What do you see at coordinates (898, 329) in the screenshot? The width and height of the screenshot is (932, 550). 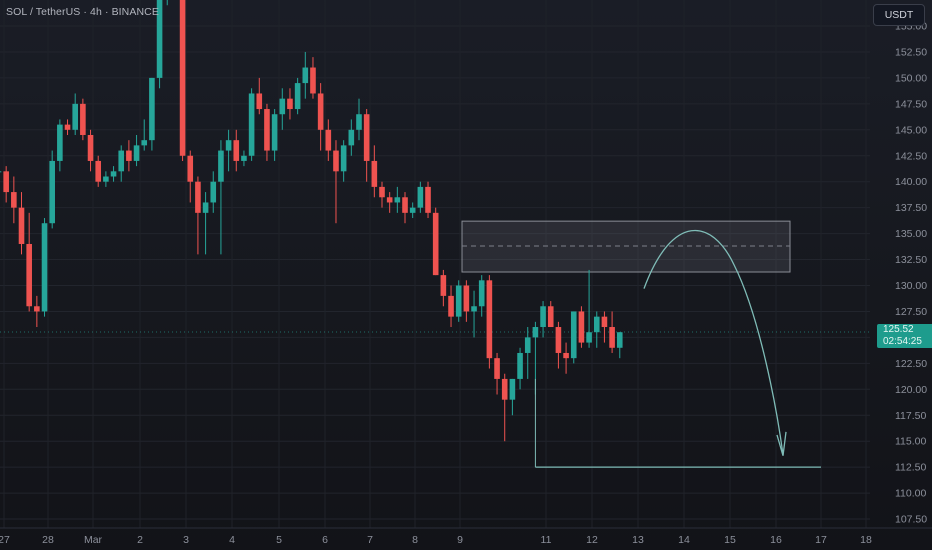 I see `last-price-value: 125.52` at bounding box center [898, 329].